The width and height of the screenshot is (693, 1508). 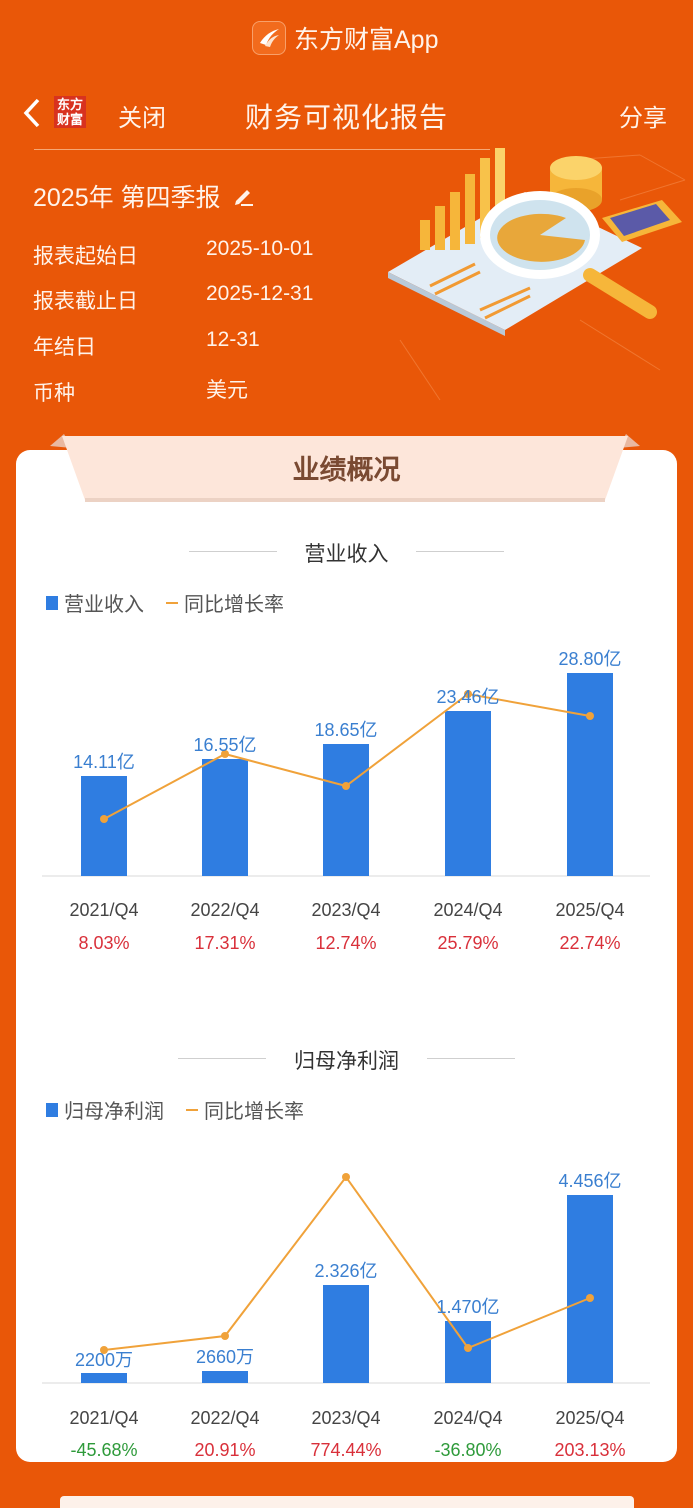 I want to click on revenue-chart, so click(x=346, y=775).